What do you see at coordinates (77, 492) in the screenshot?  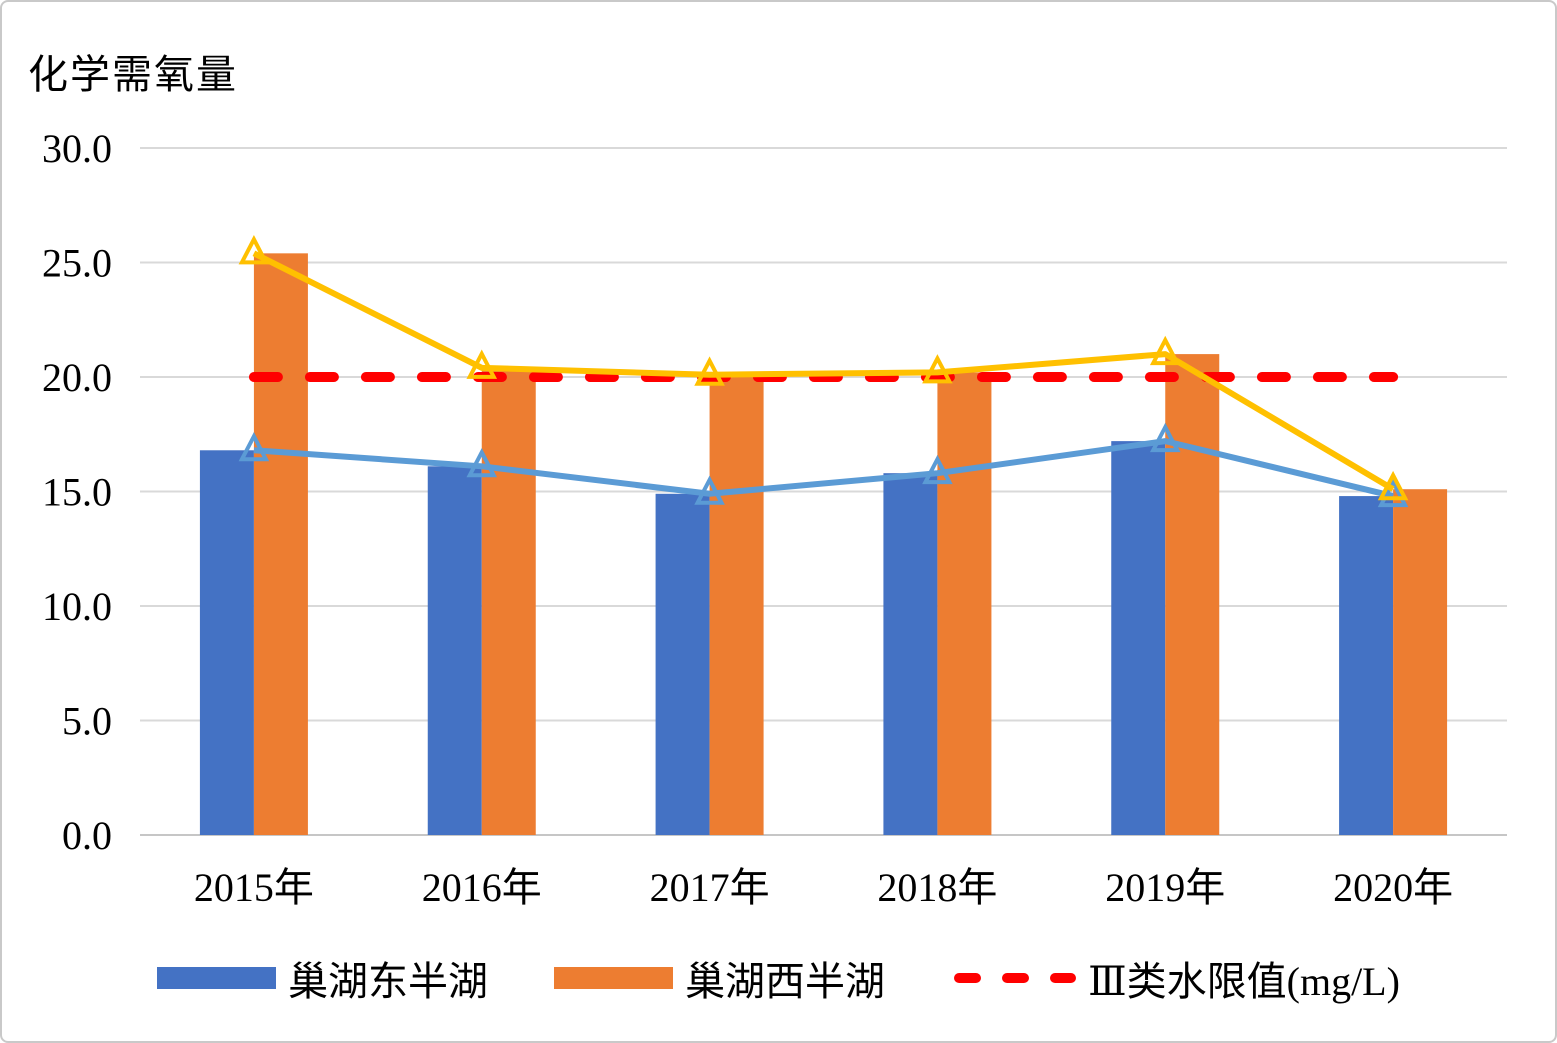 I see `y-tick-label-15.0: 15.0` at bounding box center [77, 492].